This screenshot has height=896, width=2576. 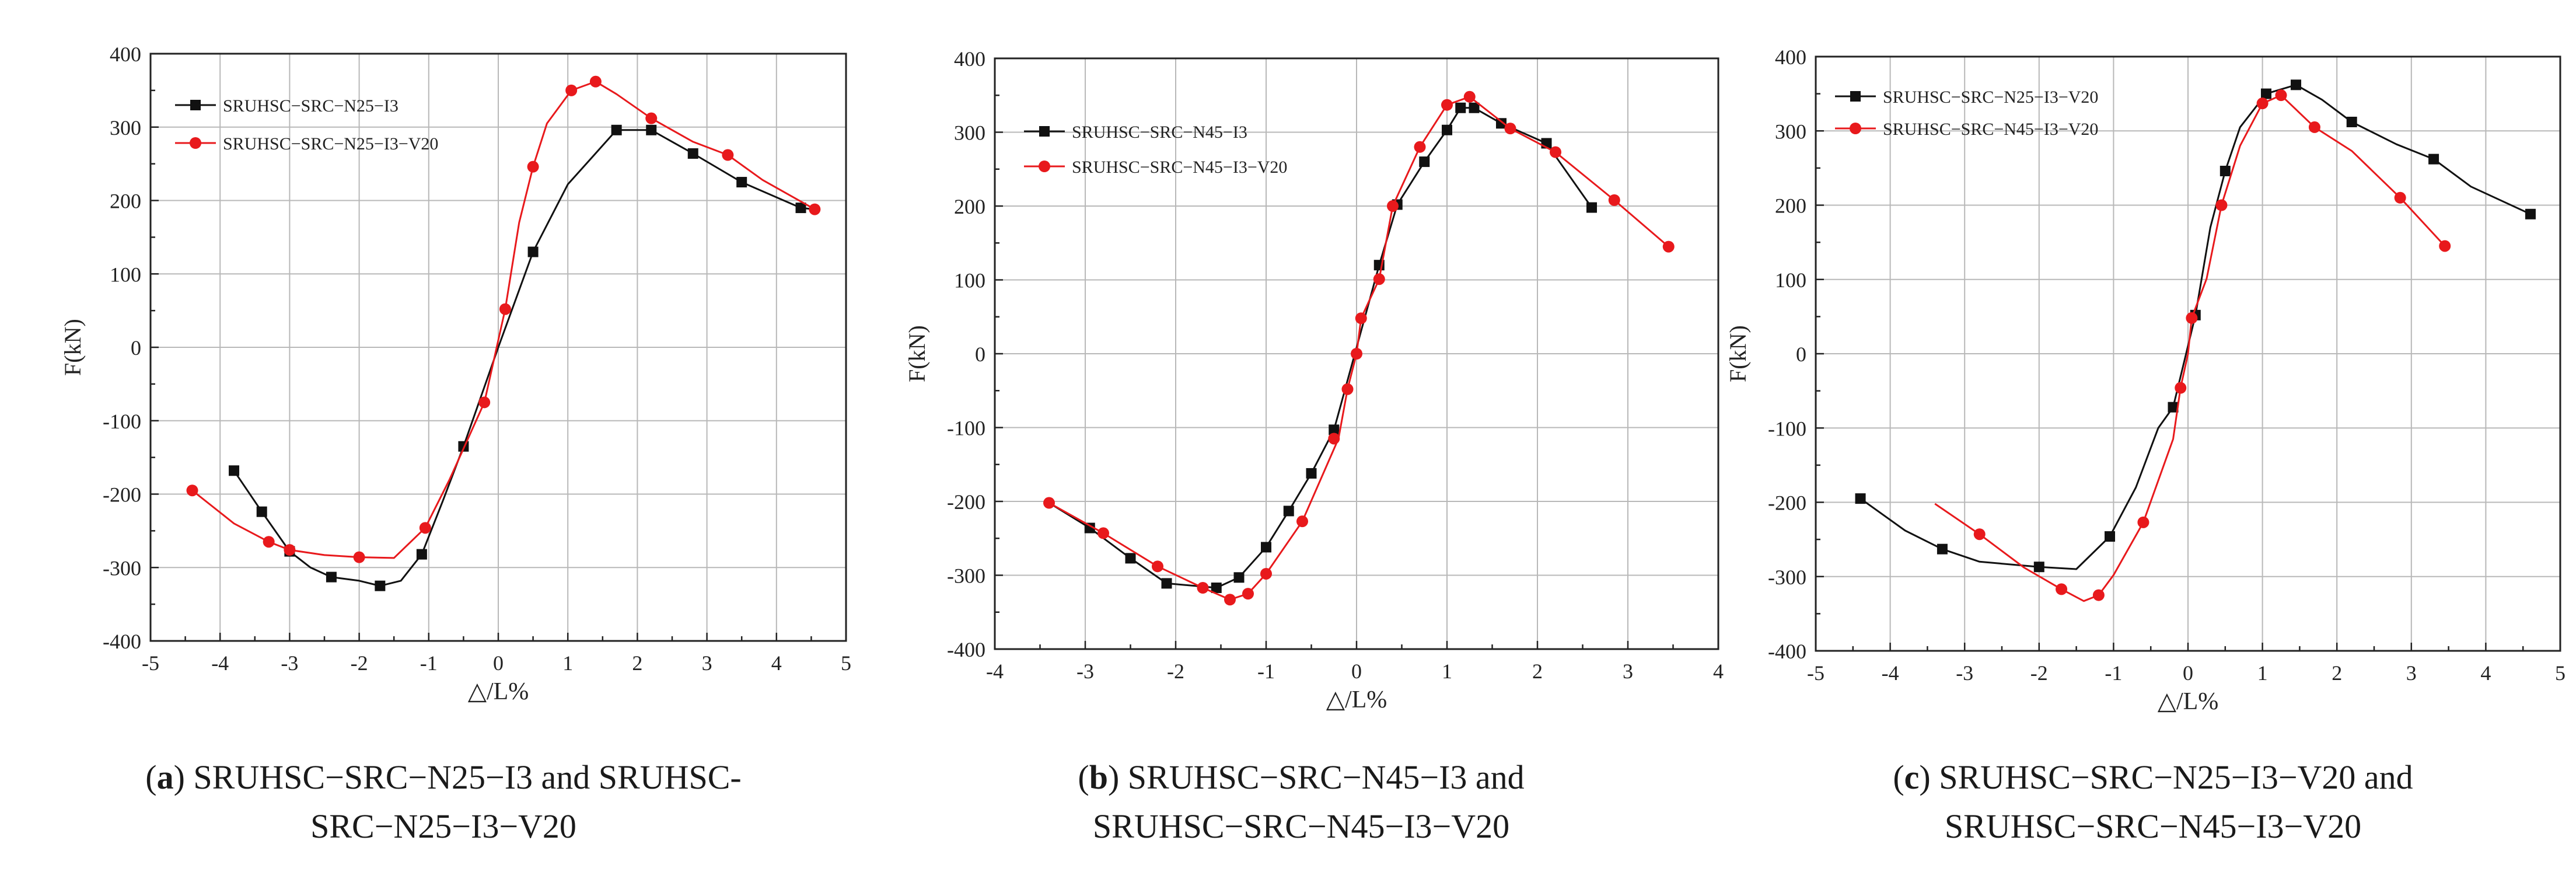 What do you see at coordinates (1155, 150) in the screenshot?
I see `legend: SRUHSC−SRC−N45−I3 SRUHSC−SRC−N45−I3−V20` at bounding box center [1155, 150].